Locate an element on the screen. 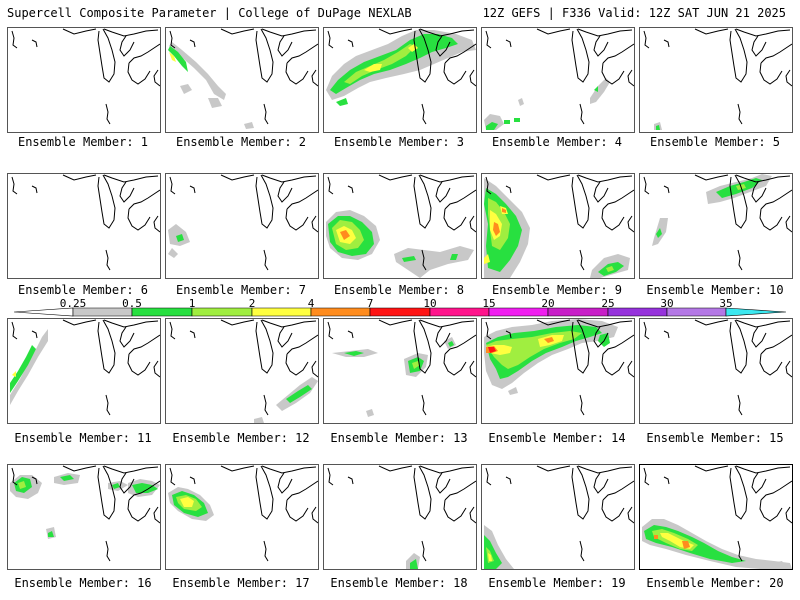 This screenshot has height=600, width=800. color-scale-label: 10 is located at coordinates (430, 303).